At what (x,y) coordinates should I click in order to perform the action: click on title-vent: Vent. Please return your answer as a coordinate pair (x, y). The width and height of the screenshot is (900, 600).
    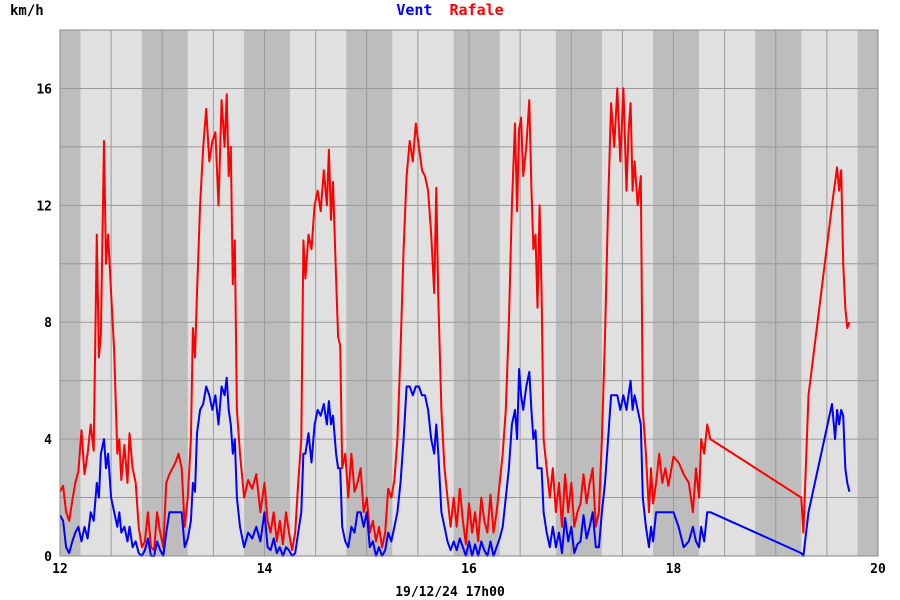
    Looking at the image, I should click on (414, 10).